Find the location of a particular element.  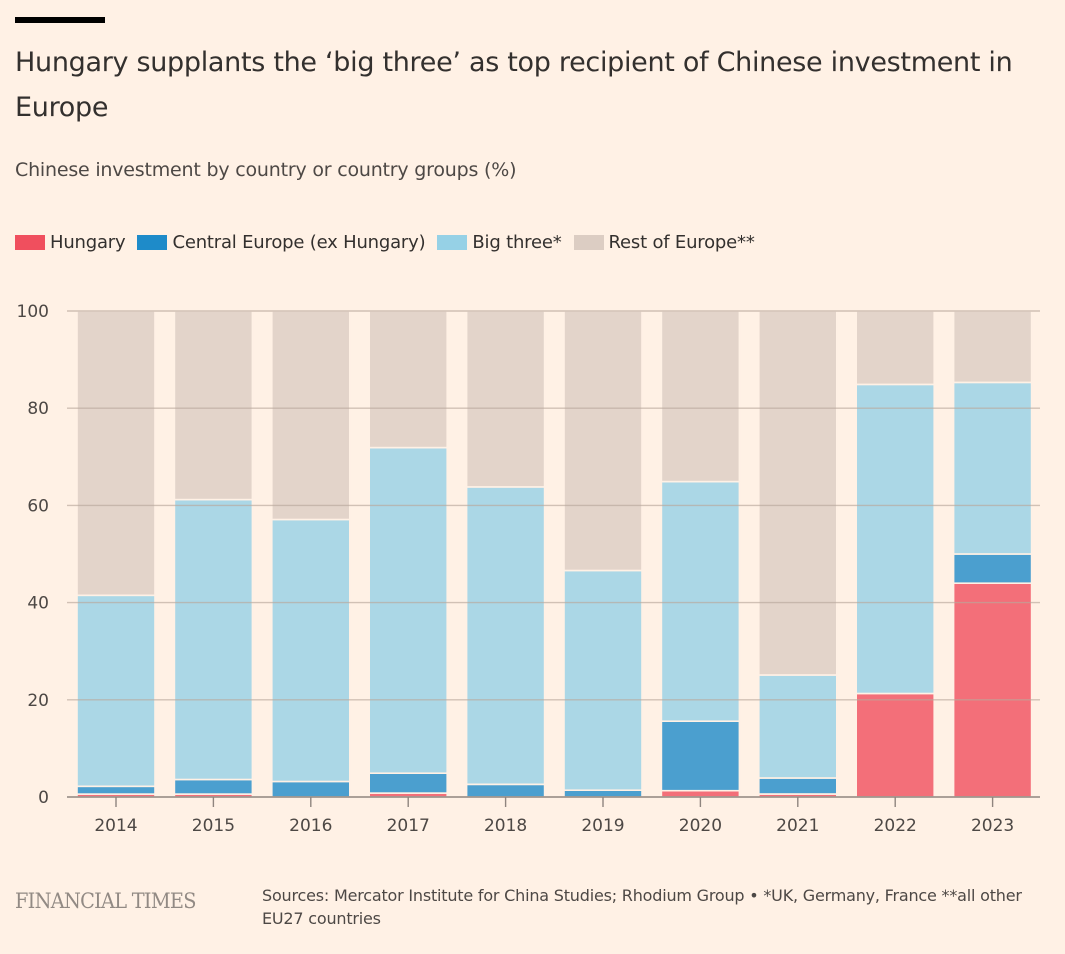

bar-segment-central-europe-ex-hungary-2023 is located at coordinates (992, 569).